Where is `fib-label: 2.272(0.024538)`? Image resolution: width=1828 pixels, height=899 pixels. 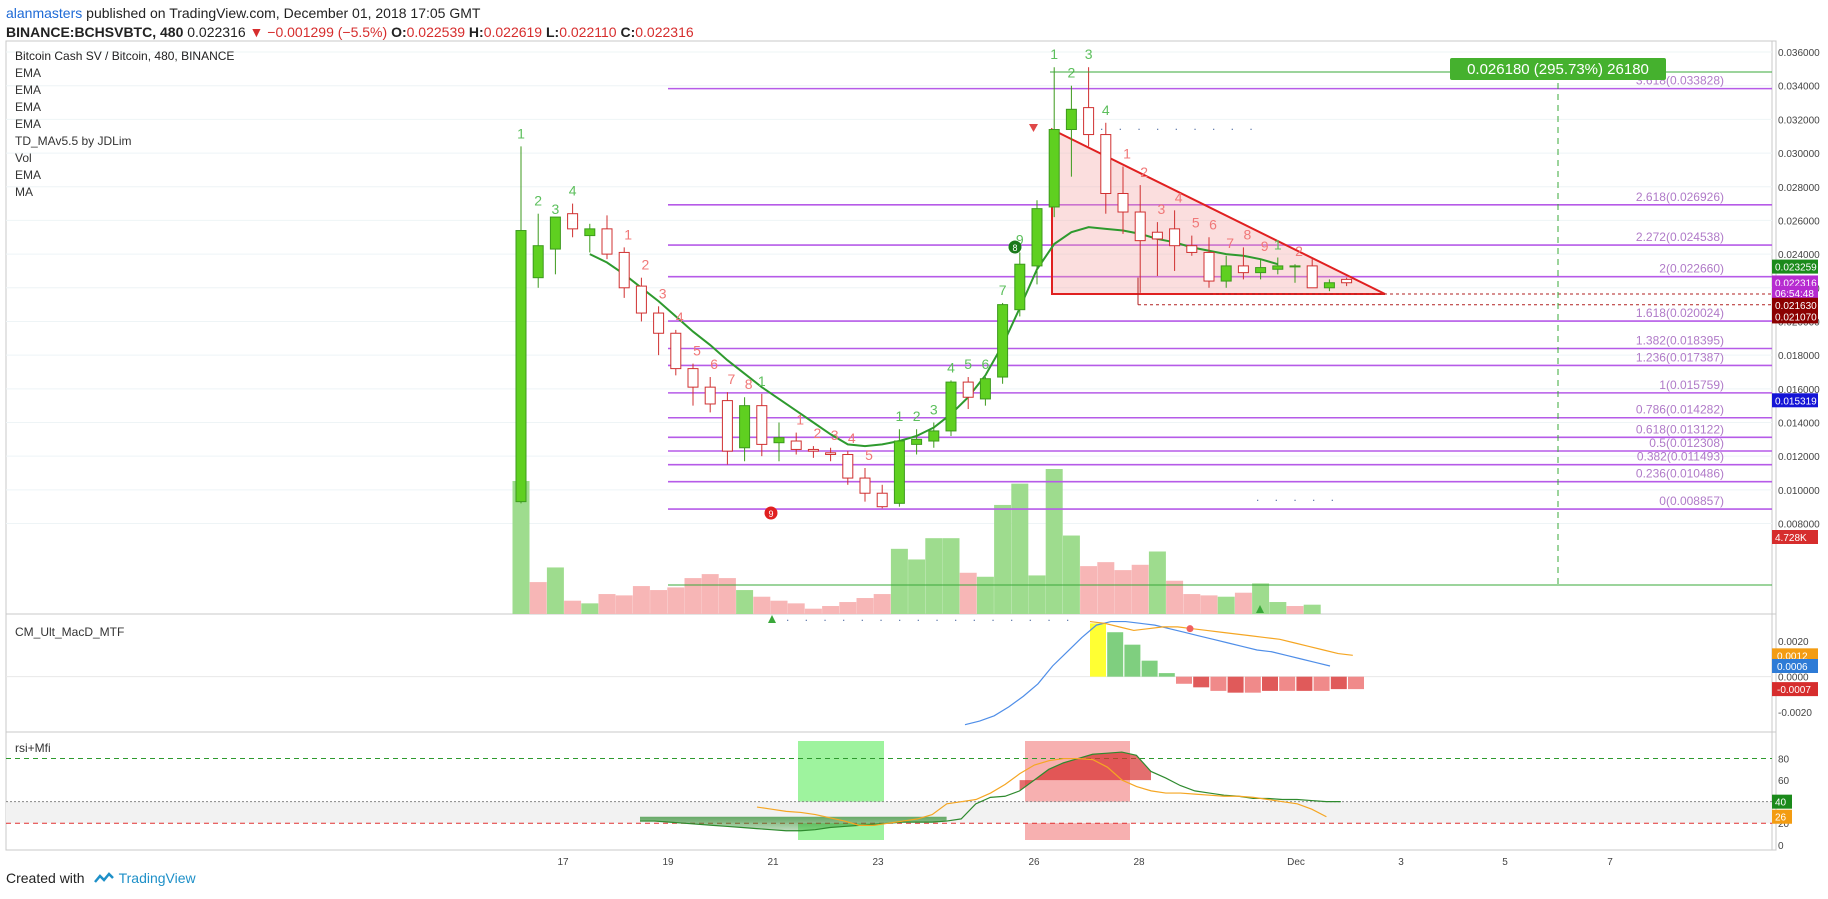
fib-label: 2.272(0.024538) is located at coordinates (1680, 237).